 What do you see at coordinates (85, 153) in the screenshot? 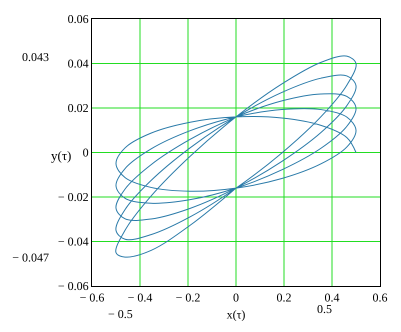
I see `y-tick-label: 0` at bounding box center [85, 153].